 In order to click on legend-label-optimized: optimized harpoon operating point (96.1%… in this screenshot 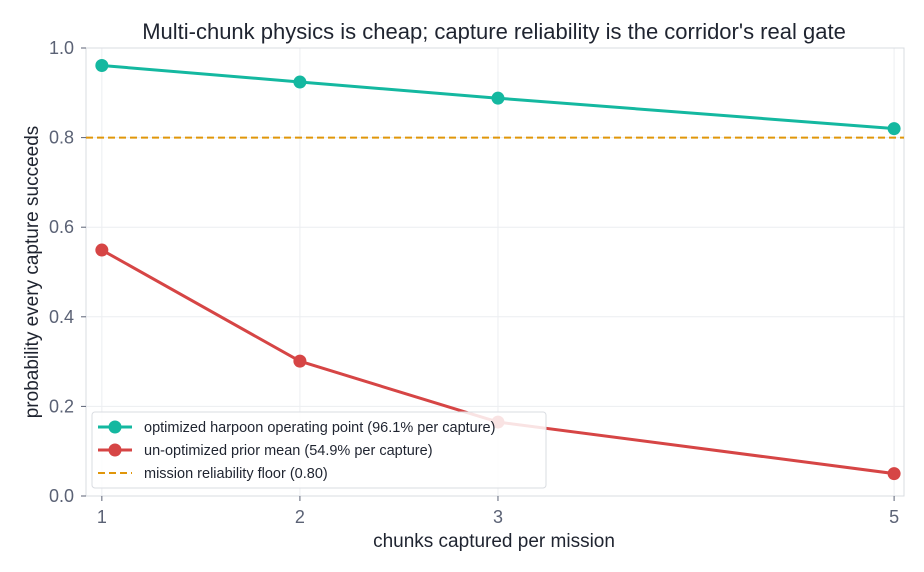, I will do `click(319, 428)`.